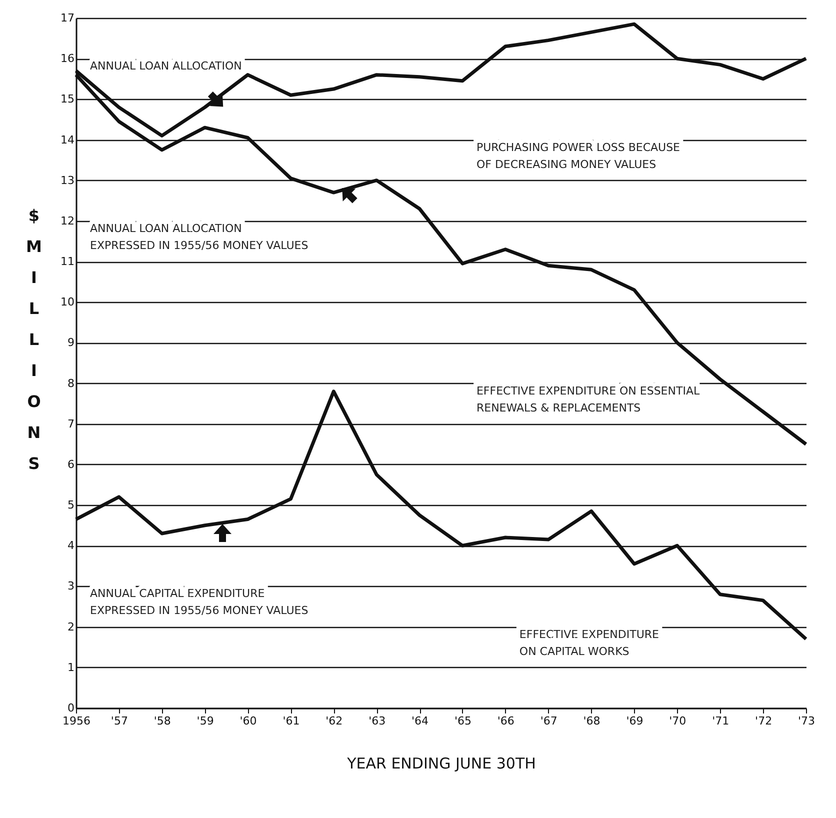  I want to click on y-tick-label: 11, so click(67, 261).